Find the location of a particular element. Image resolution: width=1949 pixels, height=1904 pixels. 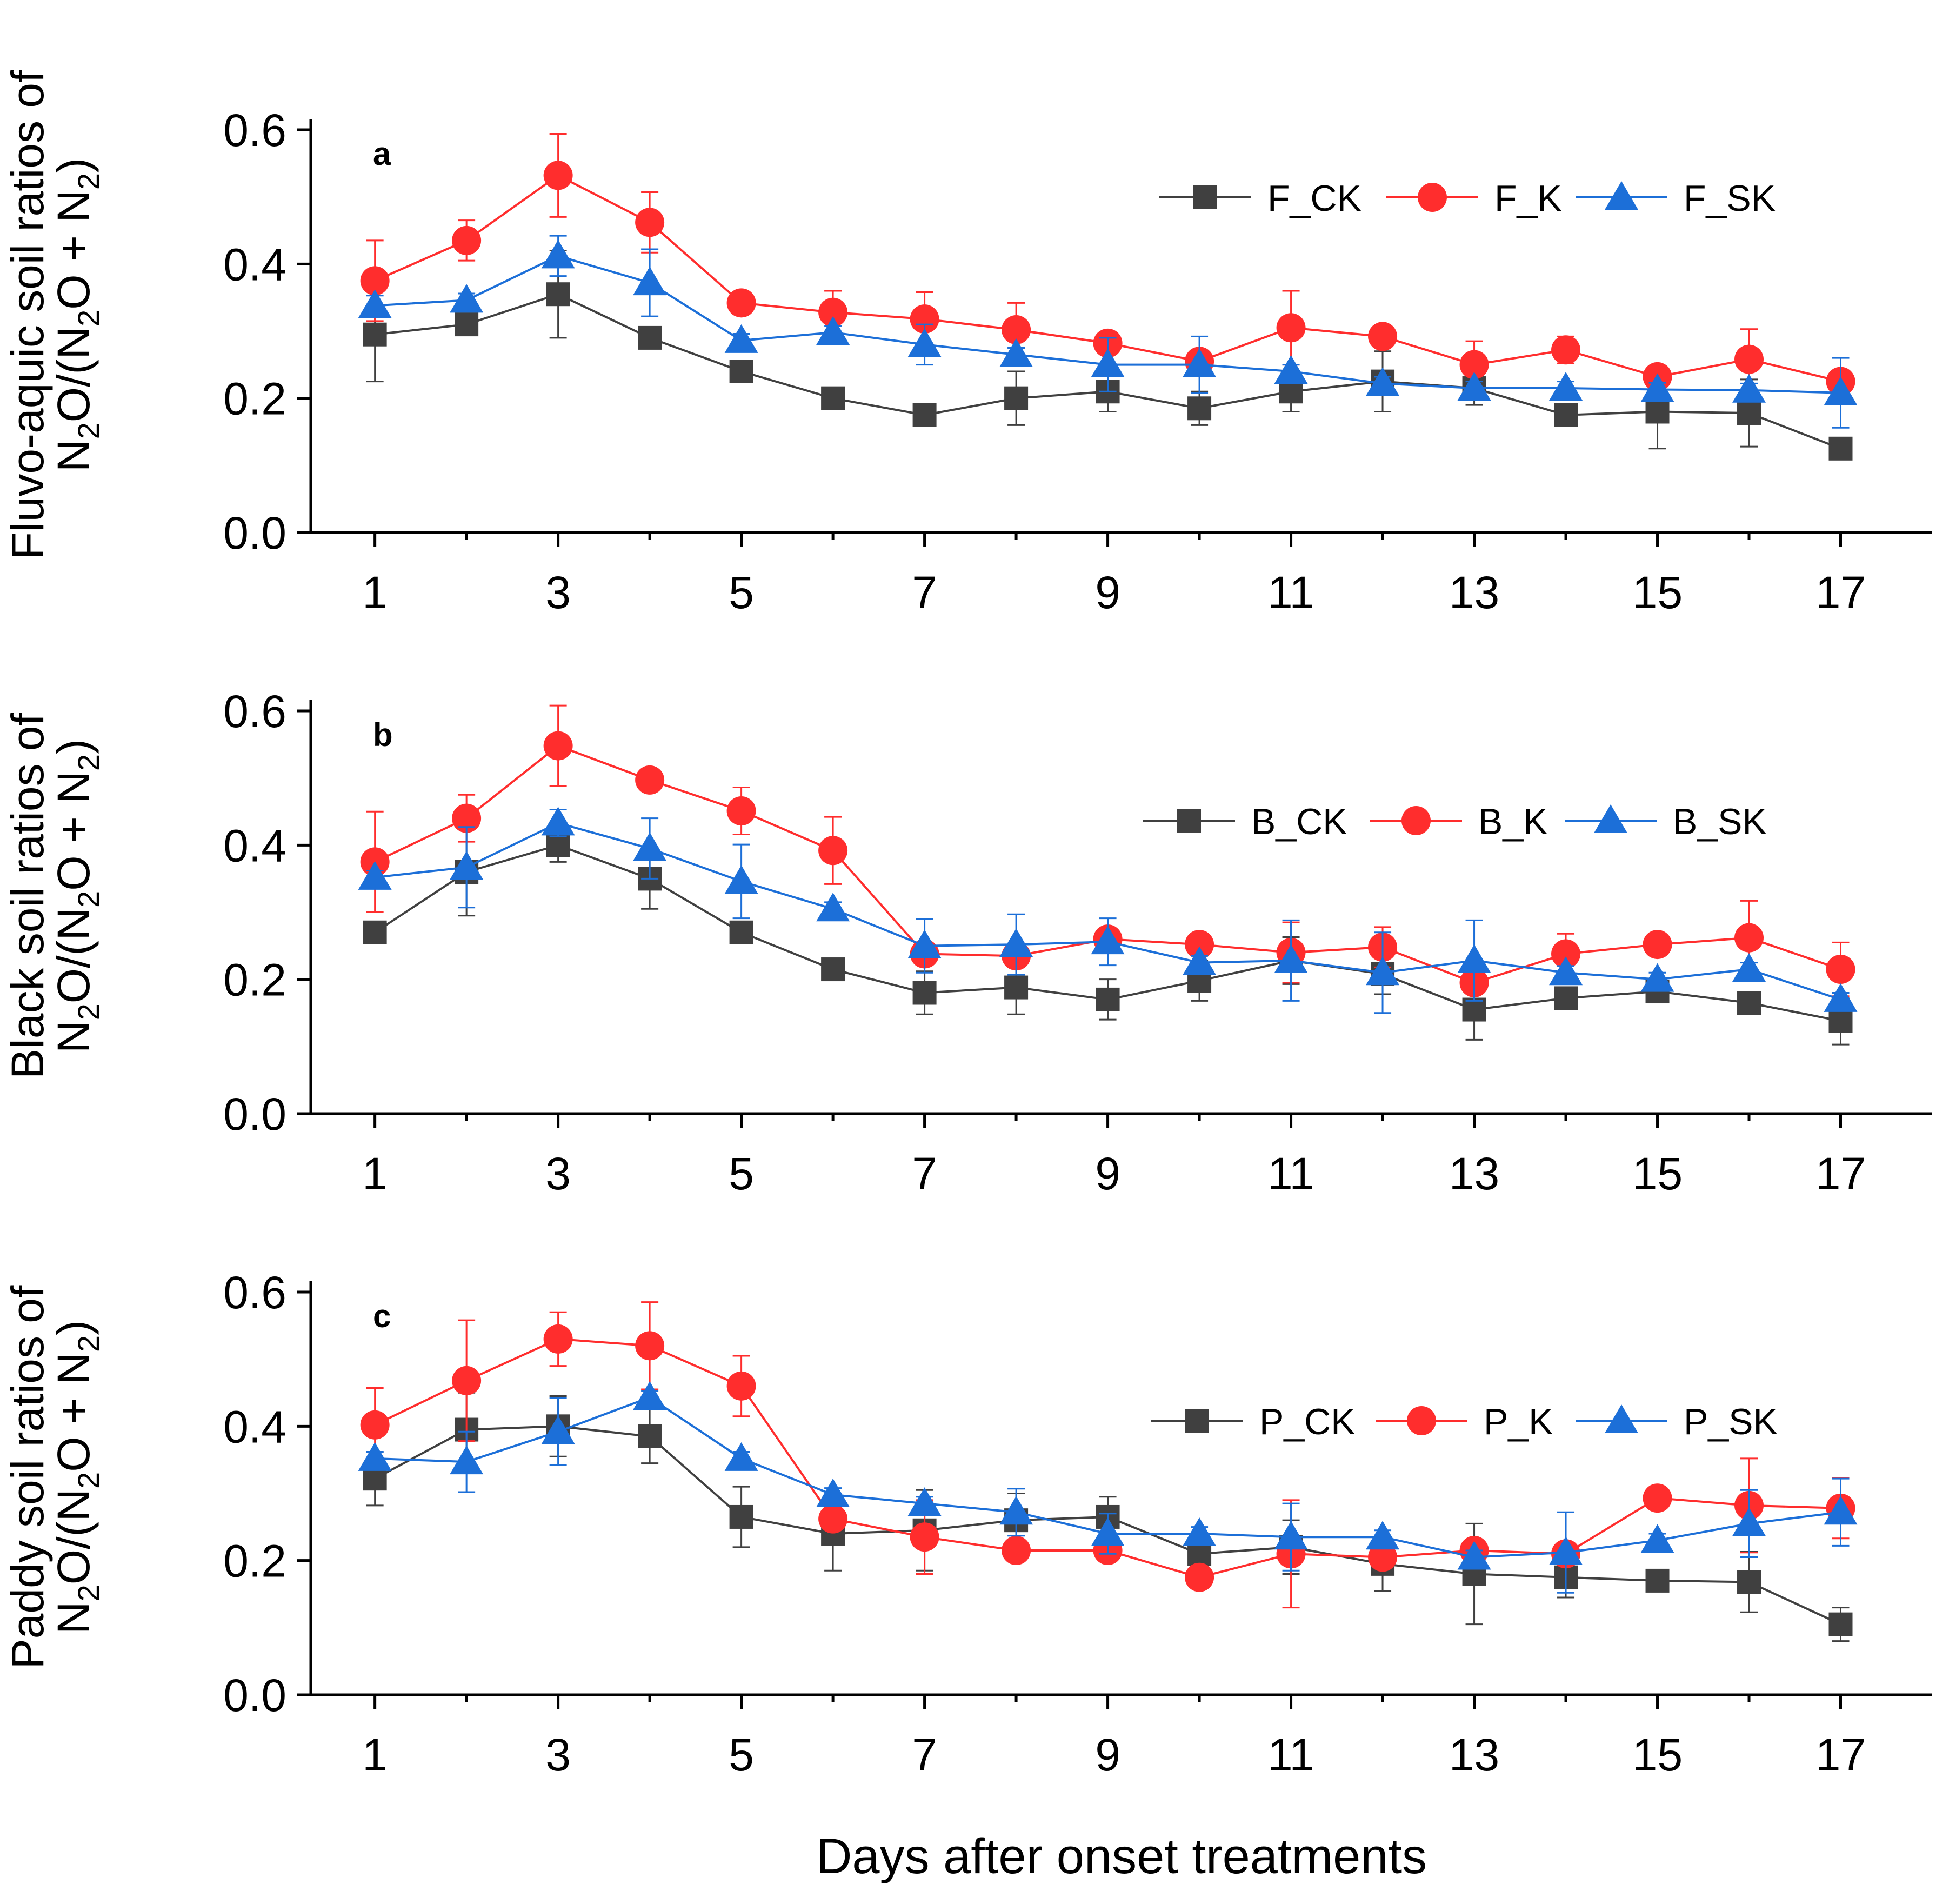

x-tick-label: 7 is located at coordinates (924, 592).